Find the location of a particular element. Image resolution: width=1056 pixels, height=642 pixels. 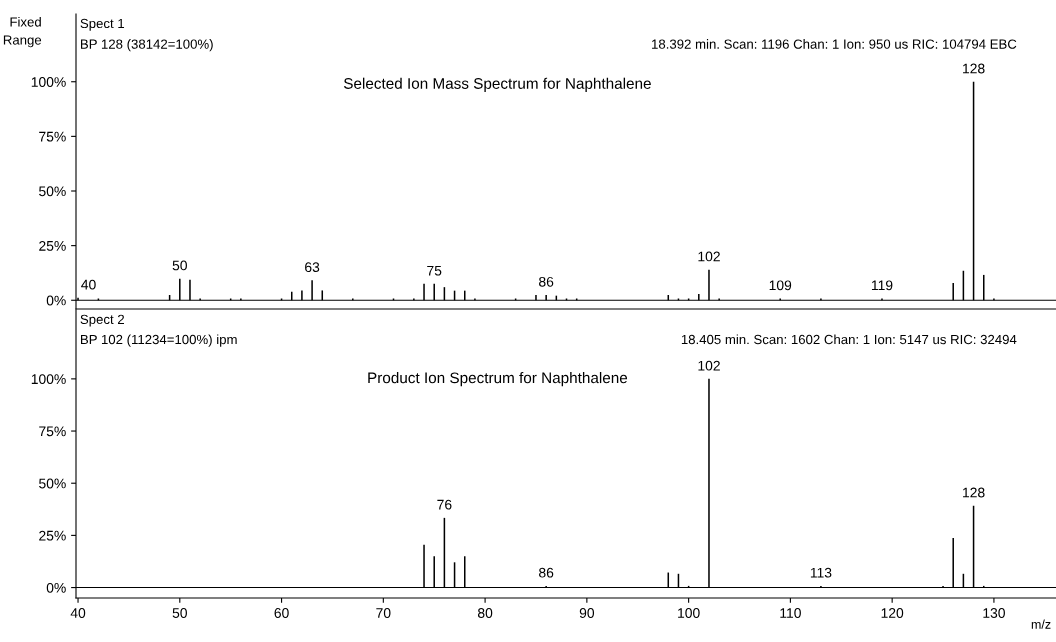

y-axis-title: Fixed Range is located at coordinates (22, 32).